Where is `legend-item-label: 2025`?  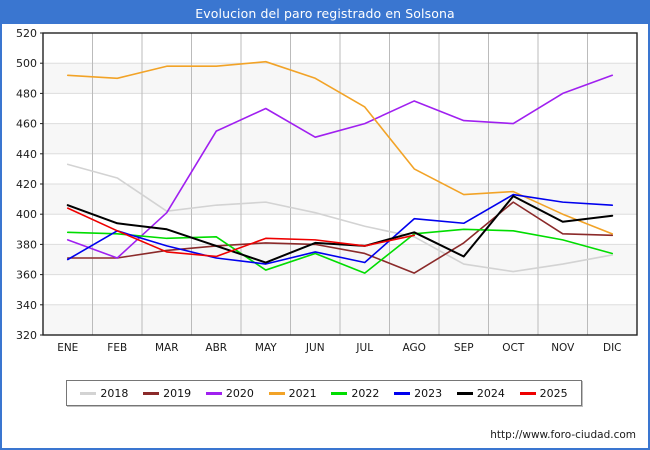
legend-item-label: 2025 is located at coordinates (553, 393).